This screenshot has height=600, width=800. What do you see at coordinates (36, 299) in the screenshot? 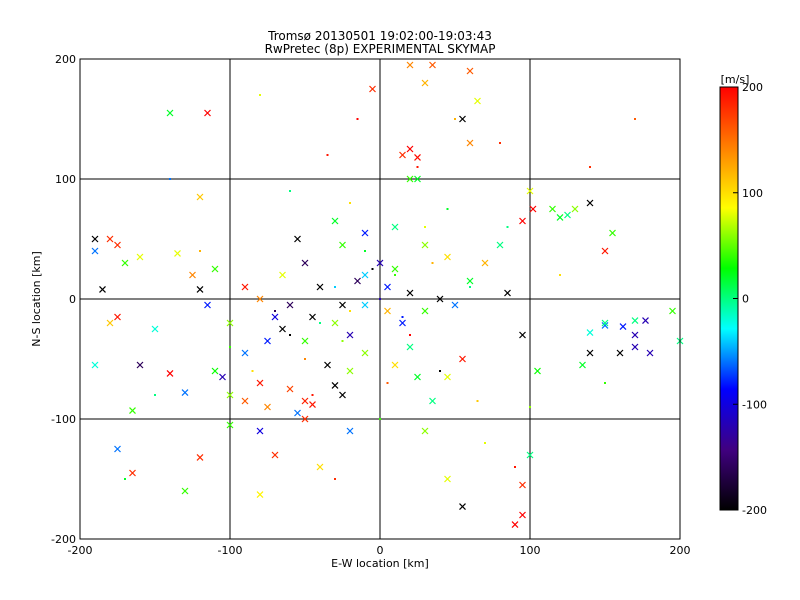
I see `y-axis-label: N-S location [km]` at bounding box center [36, 299].